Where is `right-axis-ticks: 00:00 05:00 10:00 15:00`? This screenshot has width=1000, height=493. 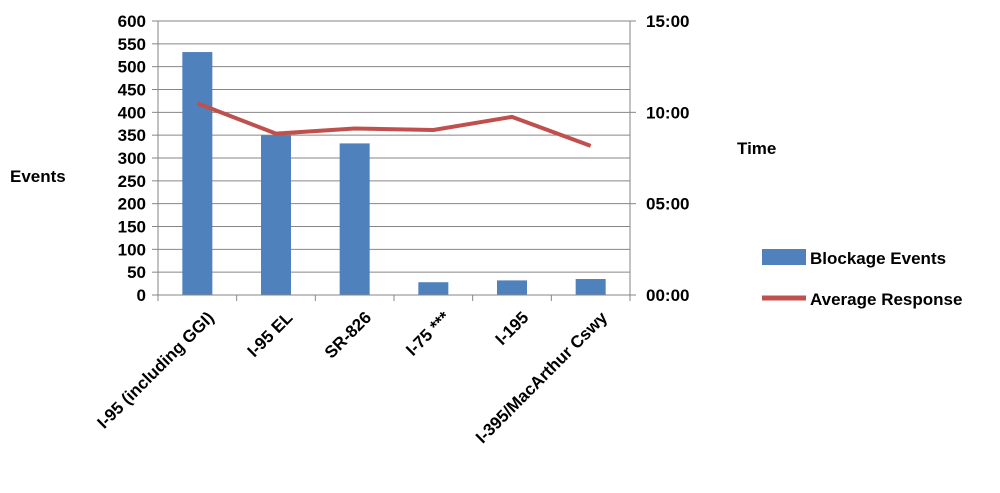
right-axis-ticks: 00:00 05:00 10:00 15:00 is located at coordinates (667, 158).